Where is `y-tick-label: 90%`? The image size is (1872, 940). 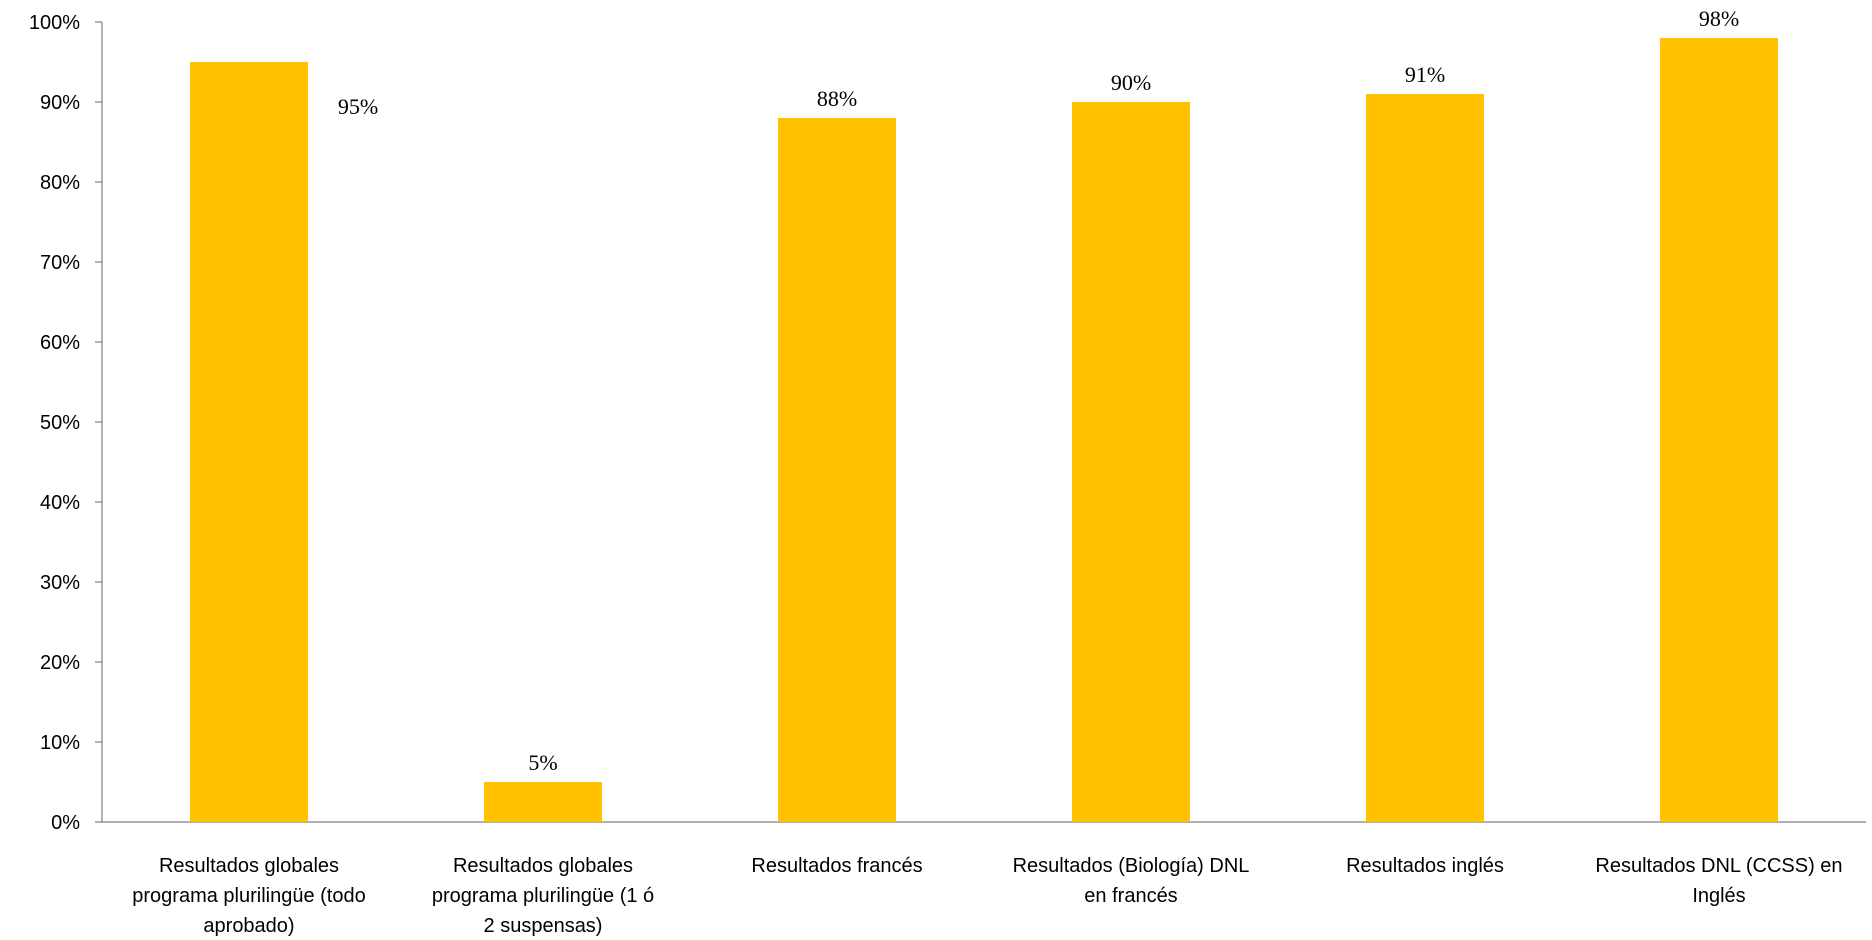 y-tick-label: 90% is located at coordinates (60, 103).